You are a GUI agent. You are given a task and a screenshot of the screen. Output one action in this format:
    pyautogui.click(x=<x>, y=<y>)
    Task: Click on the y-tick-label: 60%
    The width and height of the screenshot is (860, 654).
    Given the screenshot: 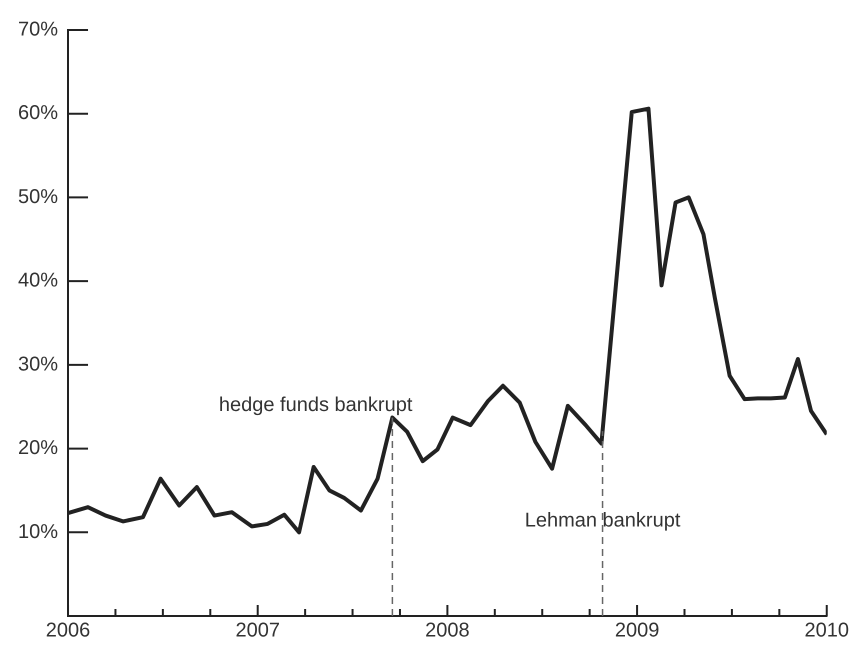 What is the action you would take?
    pyautogui.click(x=38, y=113)
    